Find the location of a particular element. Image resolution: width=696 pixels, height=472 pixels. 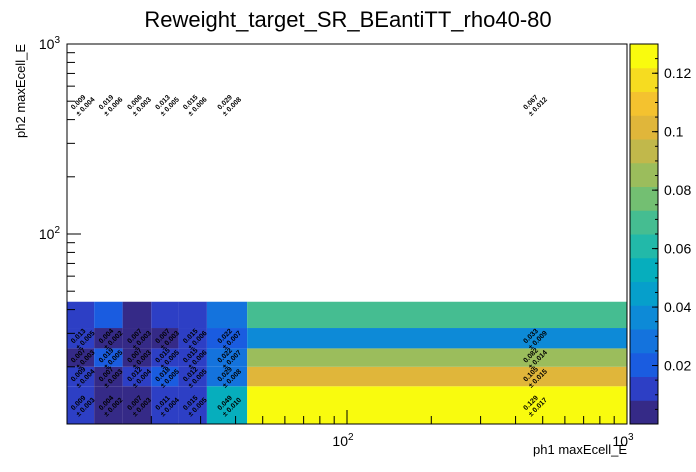

colorbar-tick-label: 0.04 is located at coordinates (677, 307).